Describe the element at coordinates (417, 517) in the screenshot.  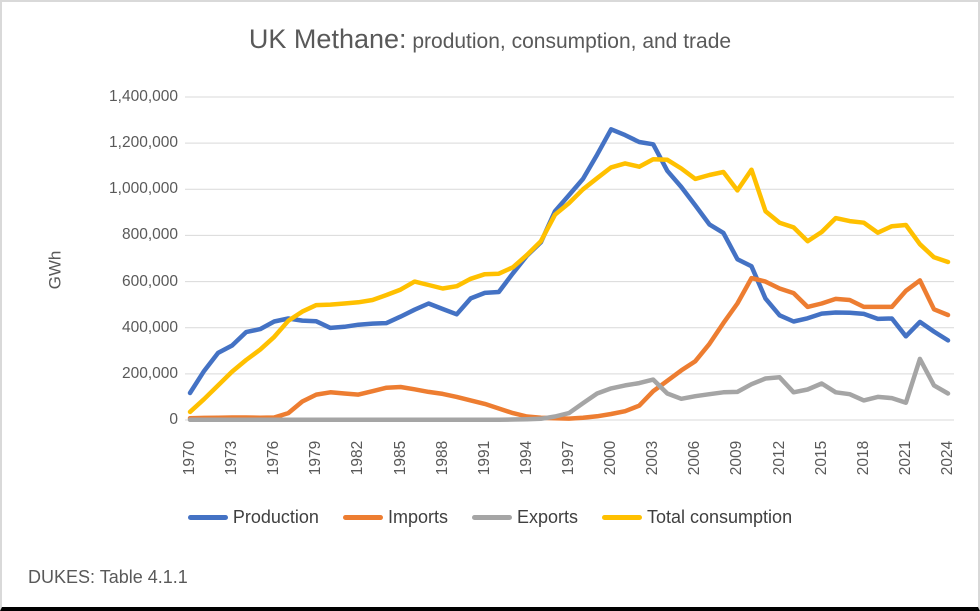
I see `legend-label: Imports` at that location.